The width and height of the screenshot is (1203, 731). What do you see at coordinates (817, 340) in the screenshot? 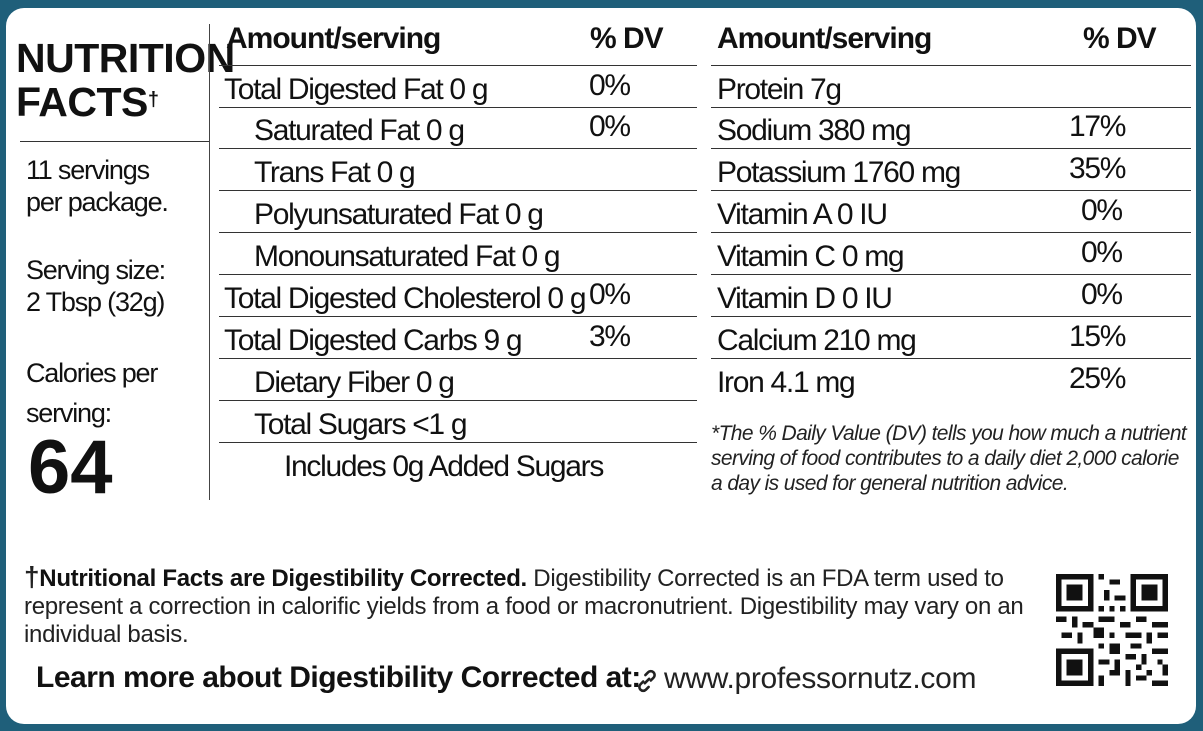
I see `nutrient-label: Calcium 210 mg` at bounding box center [817, 340].